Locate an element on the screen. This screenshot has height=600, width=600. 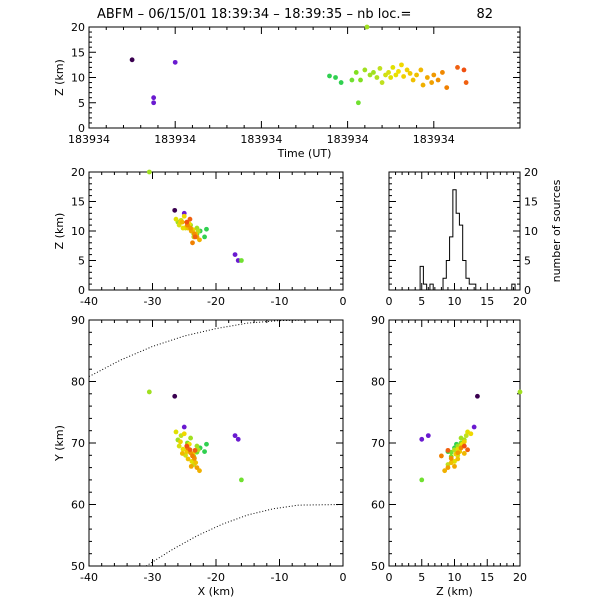
time-height-ytick-label: 10 is located at coordinates (78, 78).